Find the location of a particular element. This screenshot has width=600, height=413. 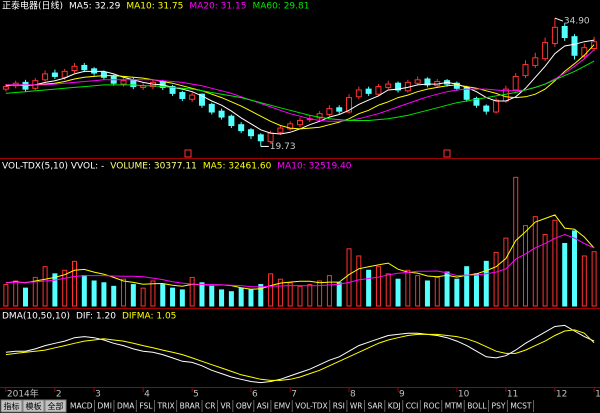

event-marker is located at coordinates (447, 153).